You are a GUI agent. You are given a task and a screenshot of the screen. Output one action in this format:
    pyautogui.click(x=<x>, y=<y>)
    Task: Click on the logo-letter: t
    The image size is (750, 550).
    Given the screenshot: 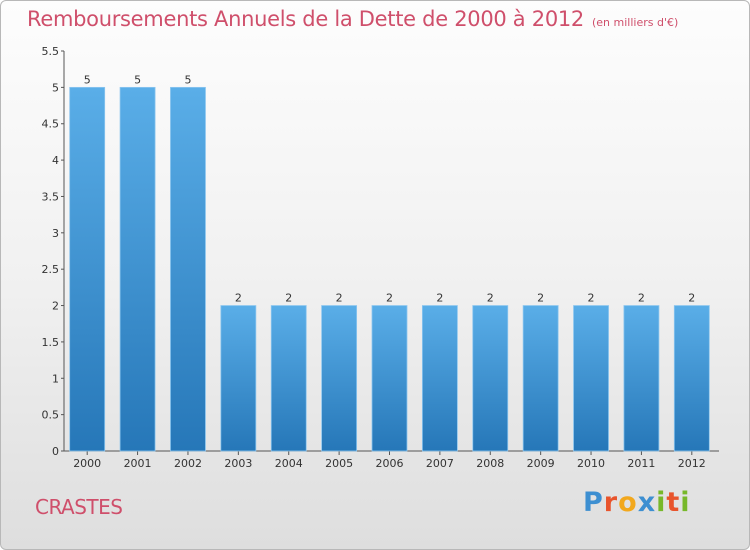 What is the action you would take?
    pyautogui.click(x=673, y=502)
    